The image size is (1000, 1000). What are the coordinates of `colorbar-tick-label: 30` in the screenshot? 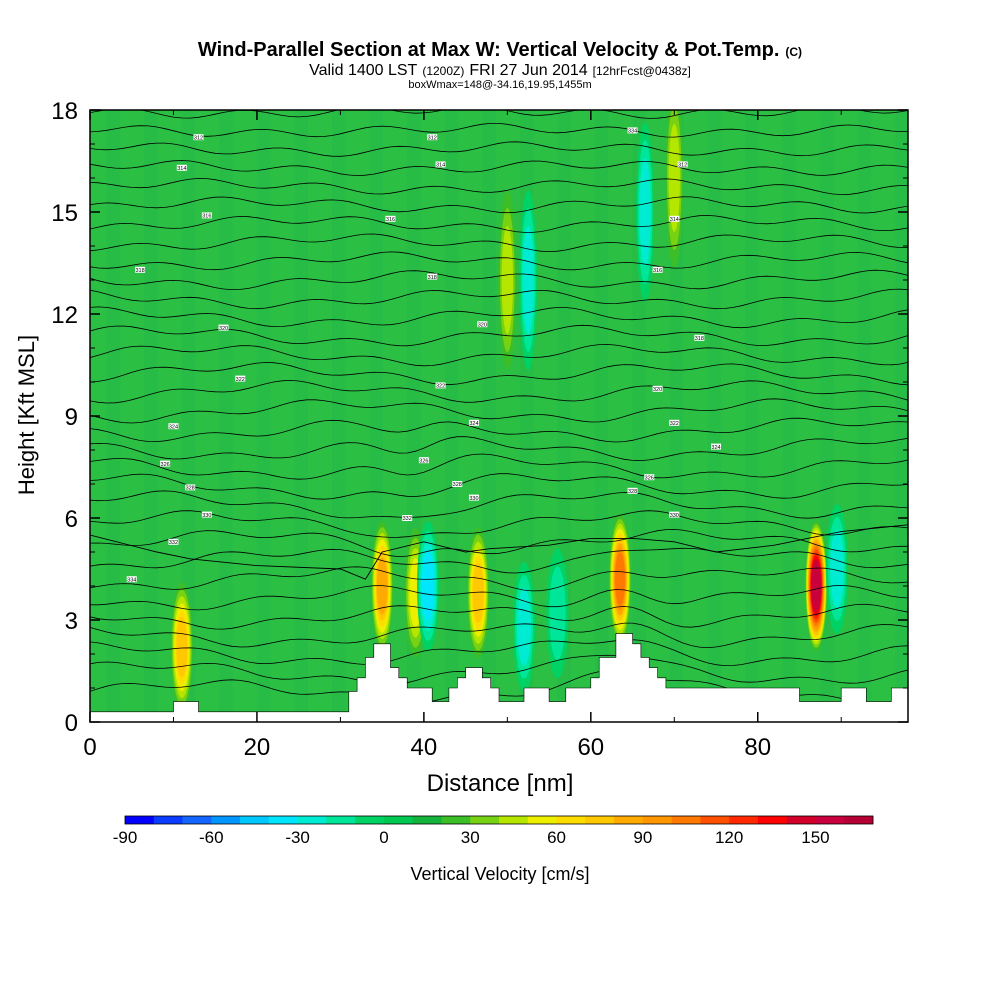 It's located at (470, 837).